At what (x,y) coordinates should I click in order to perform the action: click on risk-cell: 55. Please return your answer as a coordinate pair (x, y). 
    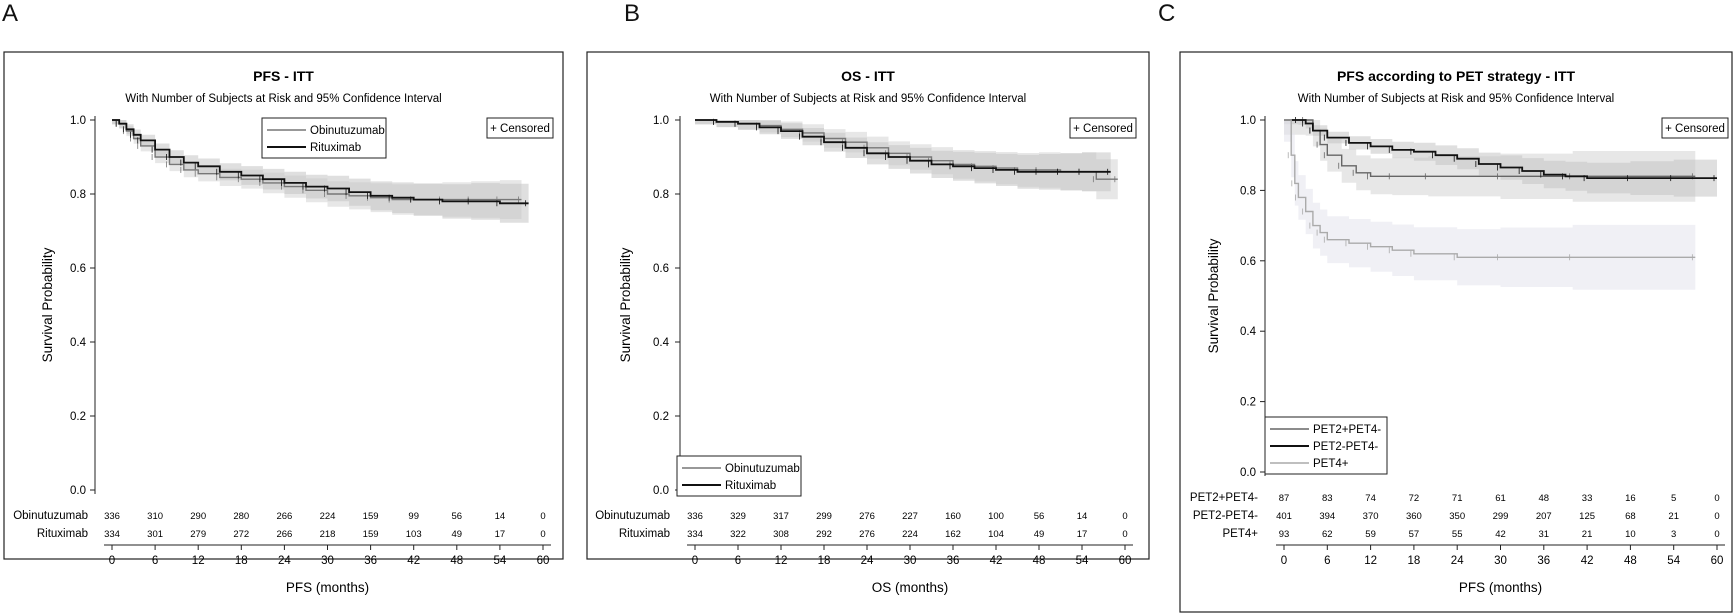
    Looking at the image, I should click on (1457, 534).